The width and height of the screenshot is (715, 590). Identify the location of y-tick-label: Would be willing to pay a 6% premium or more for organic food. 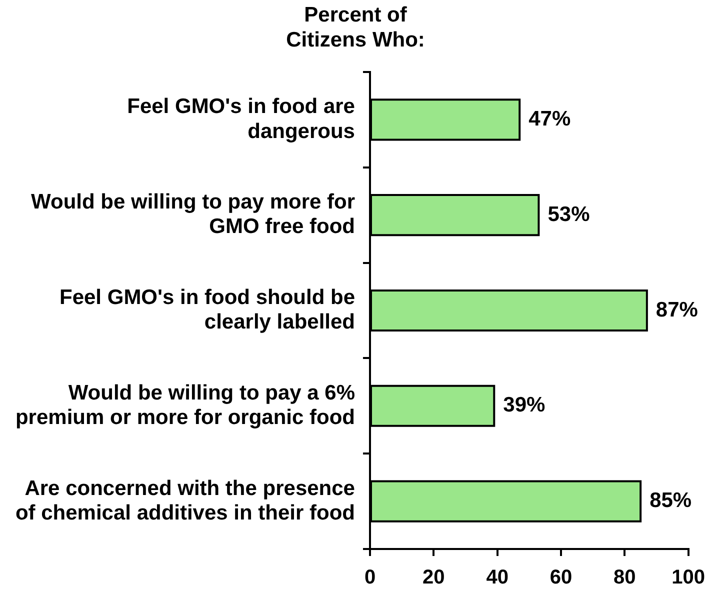
(185, 405).